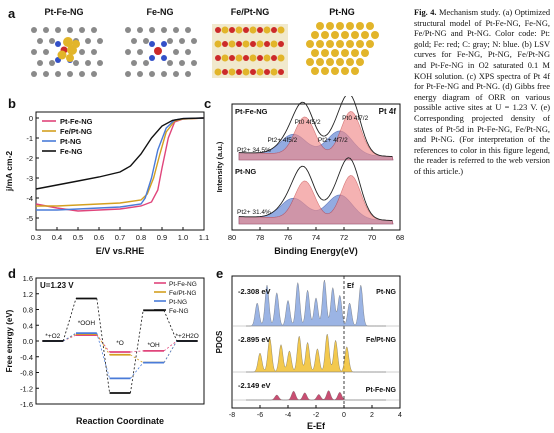 The image size is (554, 433). Describe the element at coordinates (251, 111) in the screenshot. I see `spectrum-label-pt-fe-ng: Pt-Fe-NG` at that location.